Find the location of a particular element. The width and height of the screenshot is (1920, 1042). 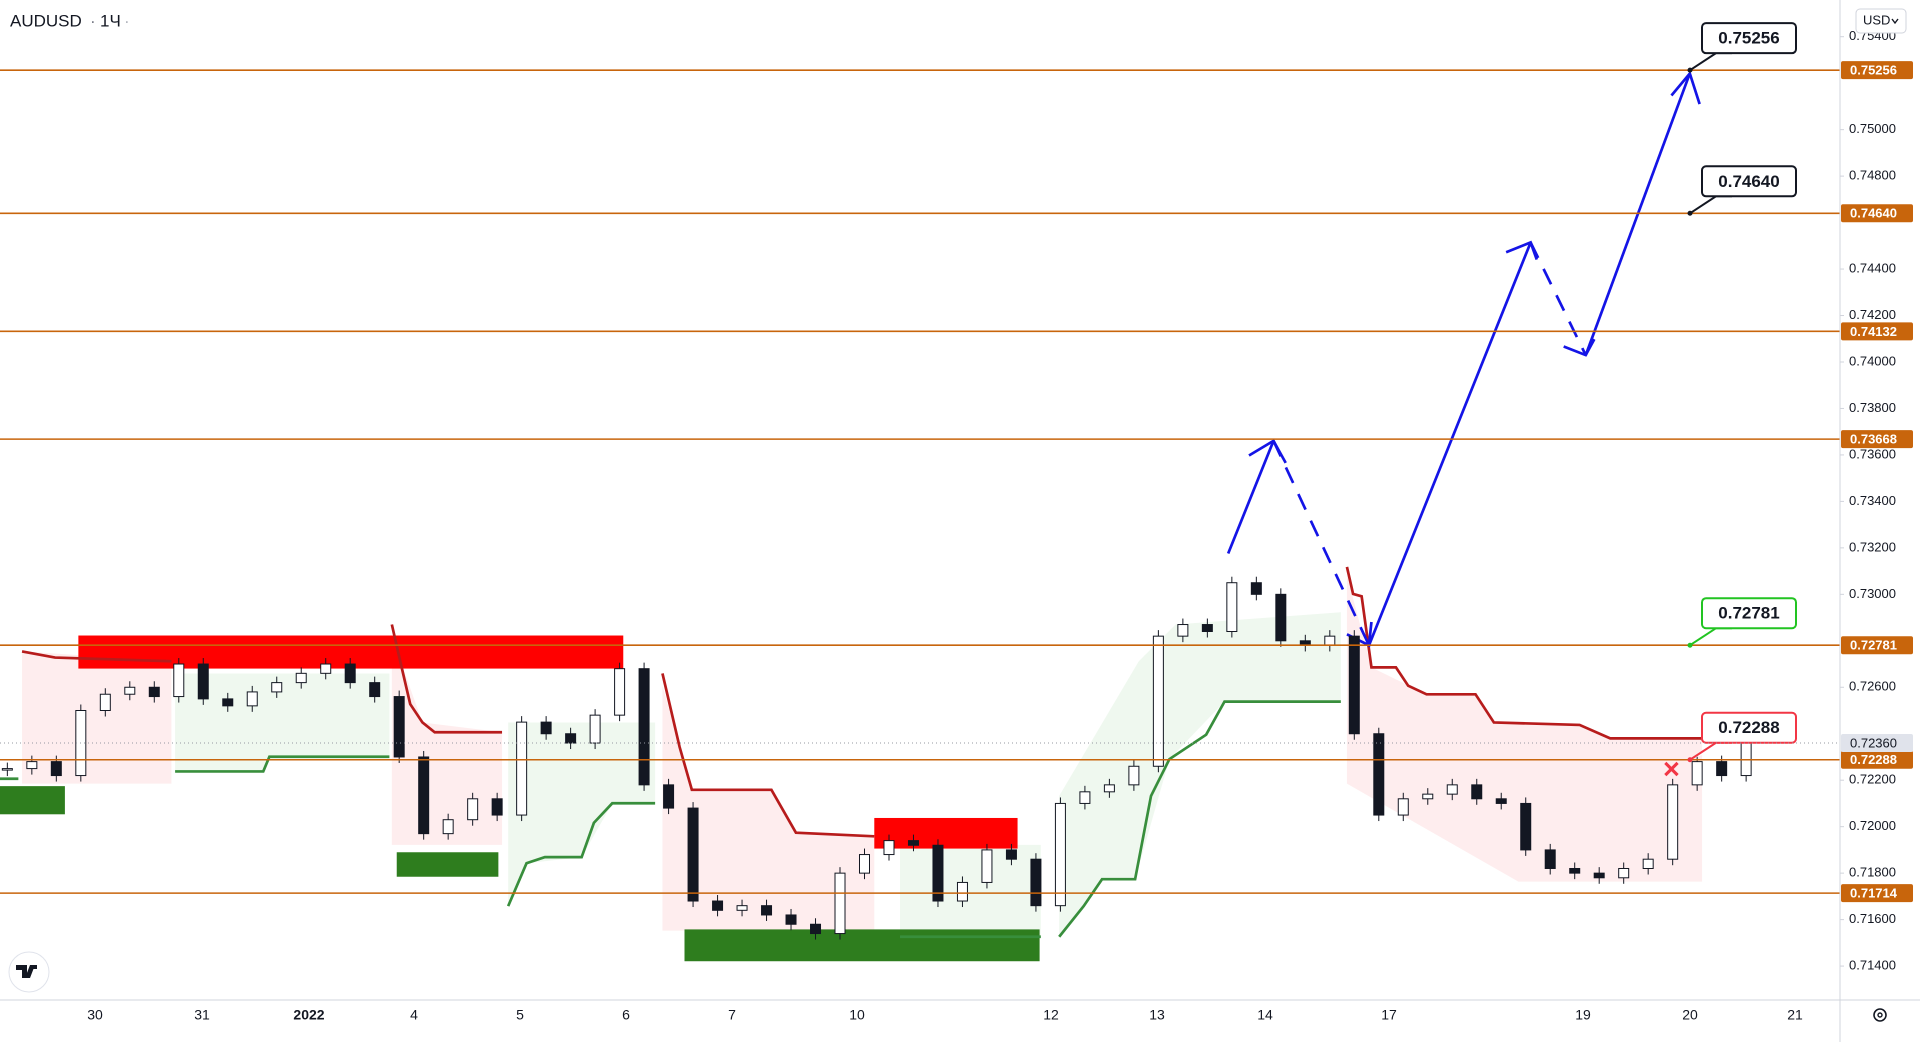

currency-button is located at coordinates (1881, 21).